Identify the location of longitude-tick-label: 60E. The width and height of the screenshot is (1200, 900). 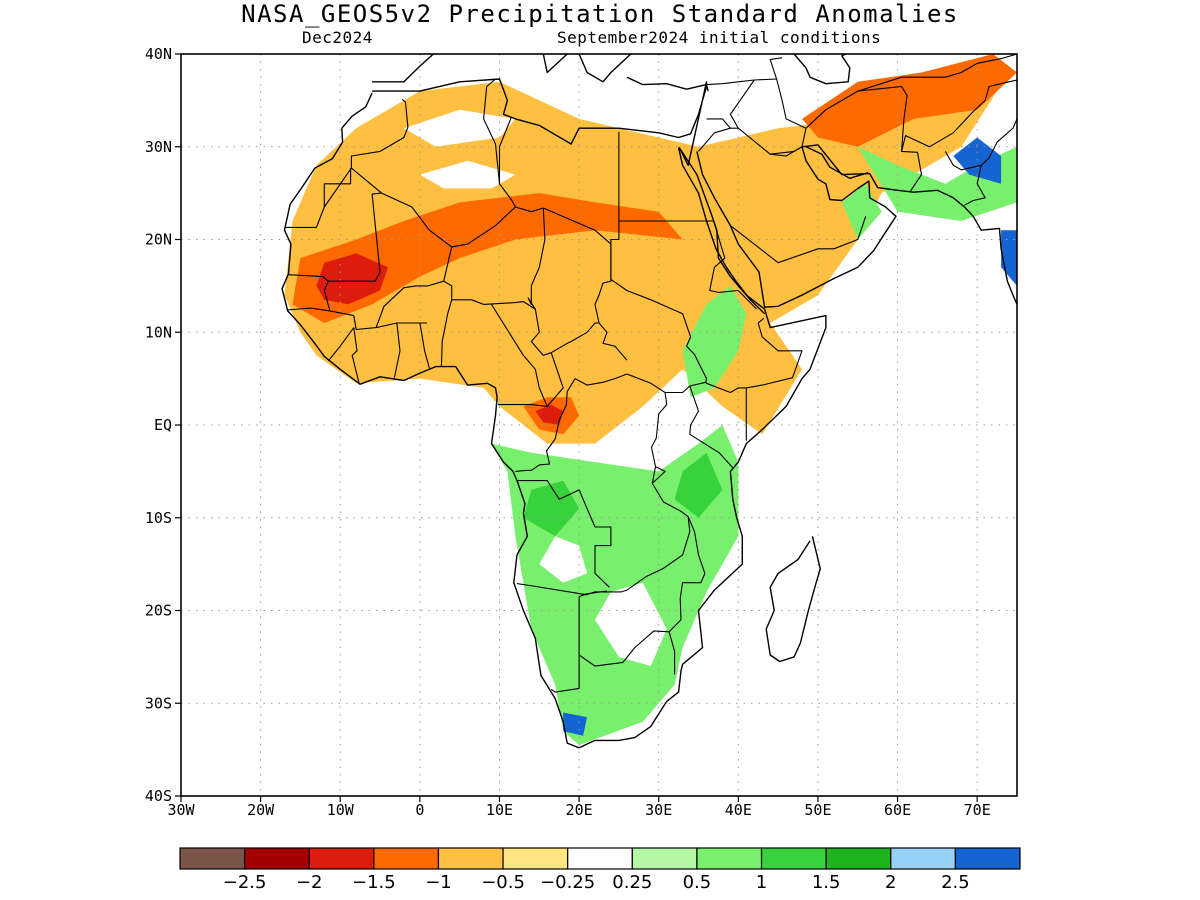
(897, 810).